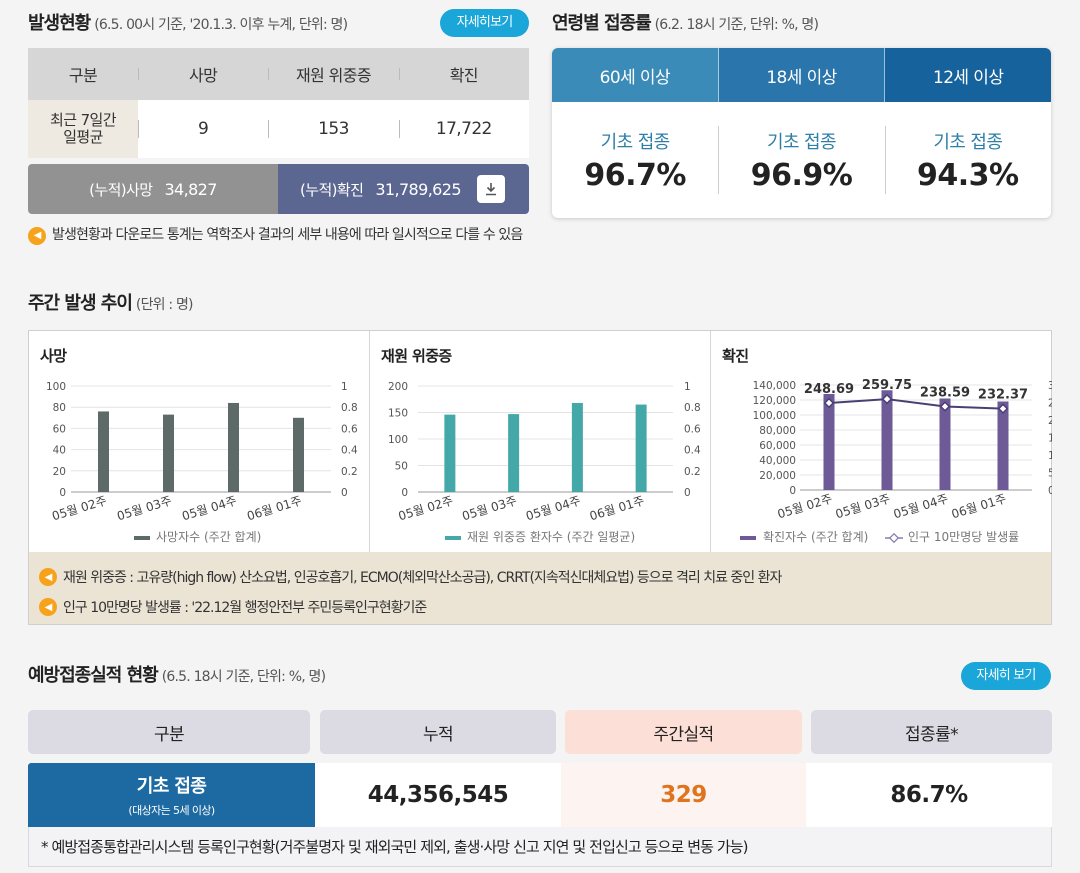 The width and height of the screenshot is (1080, 873). What do you see at coordinates (169, 732) in the screenshot?
I see `perf-header-category: 구분` at bounding box center [169, 732].